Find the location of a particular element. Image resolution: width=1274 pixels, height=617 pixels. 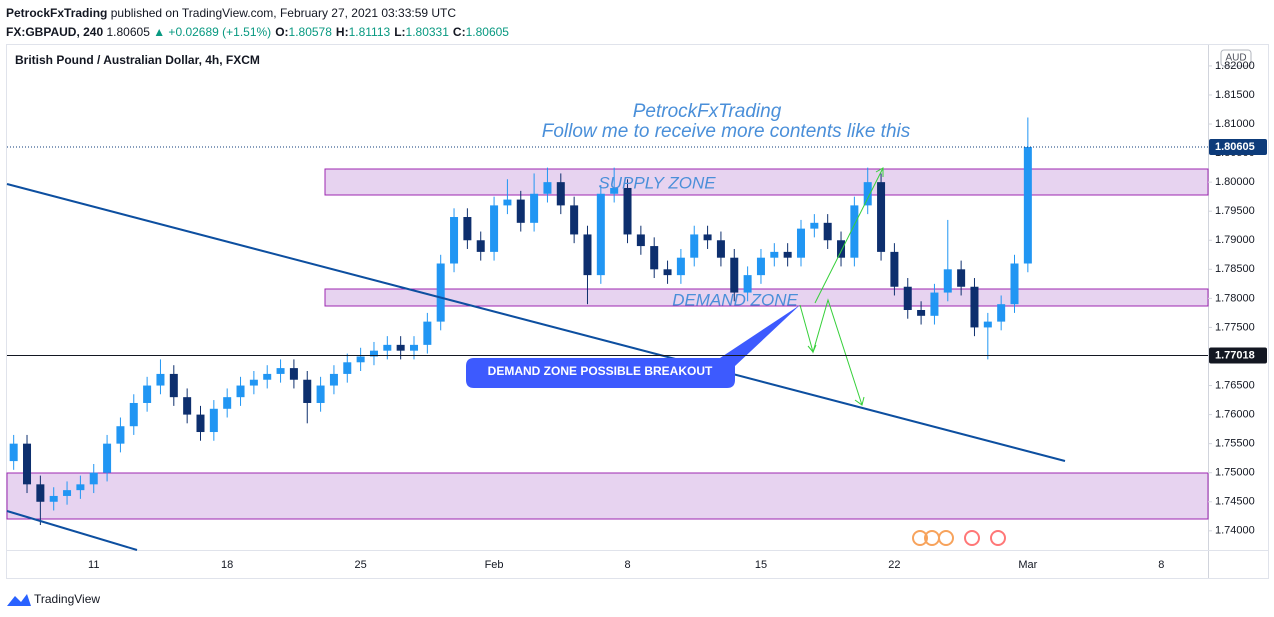

demand-zone is located at coordinates (766, 297).